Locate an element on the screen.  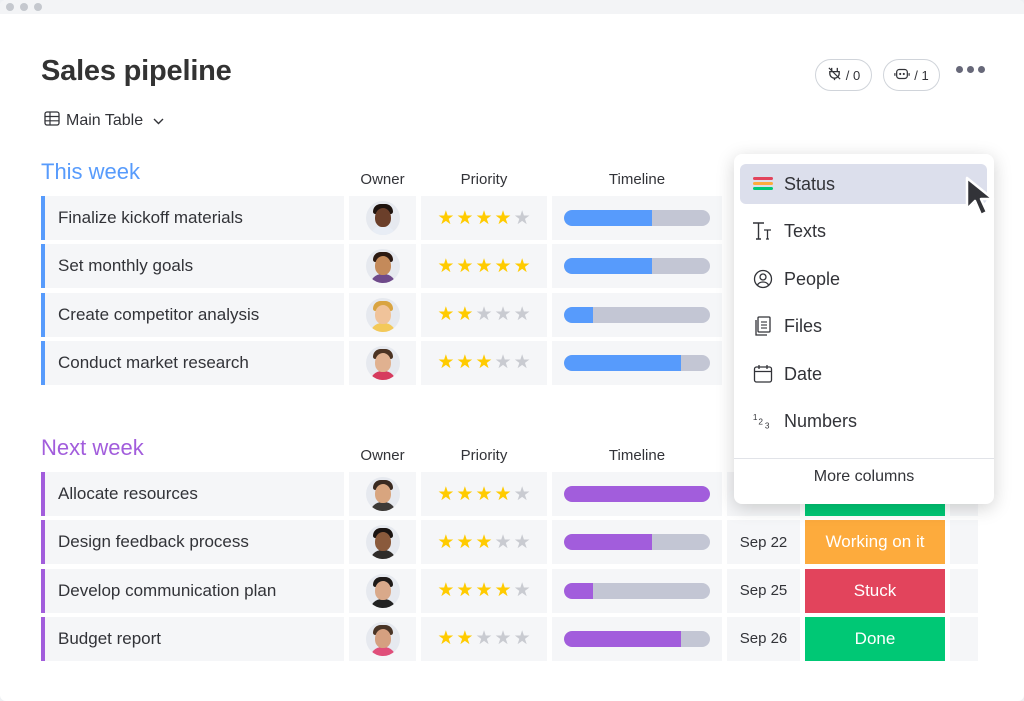
menu-item-date: Date is located at coordinates (863, 374).